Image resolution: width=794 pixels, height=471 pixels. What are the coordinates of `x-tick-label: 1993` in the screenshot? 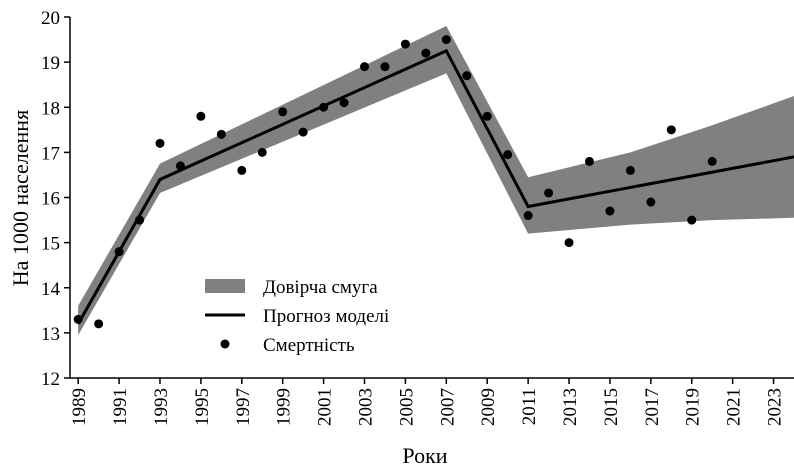 It's located at (161, 407).